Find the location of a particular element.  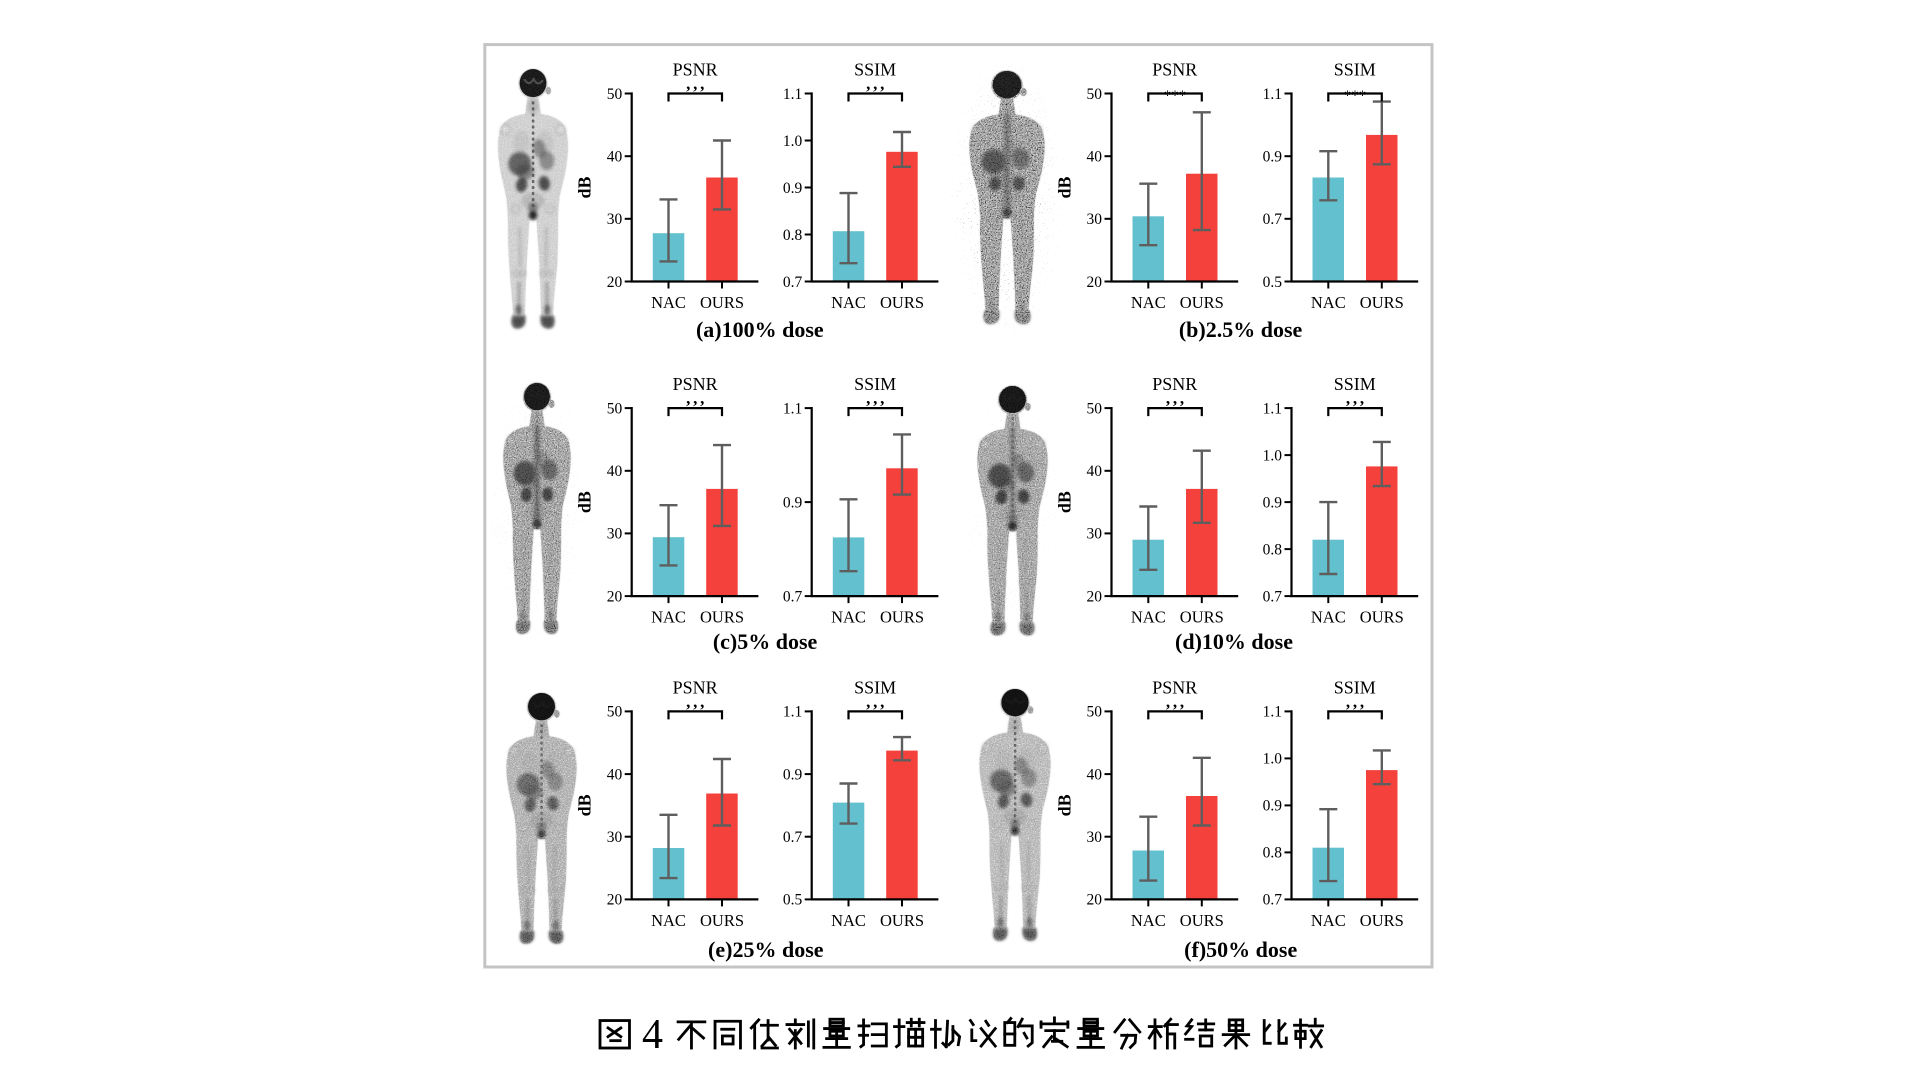

svg-text: (b)2.5% dose is located at coordinates (1241, 329).